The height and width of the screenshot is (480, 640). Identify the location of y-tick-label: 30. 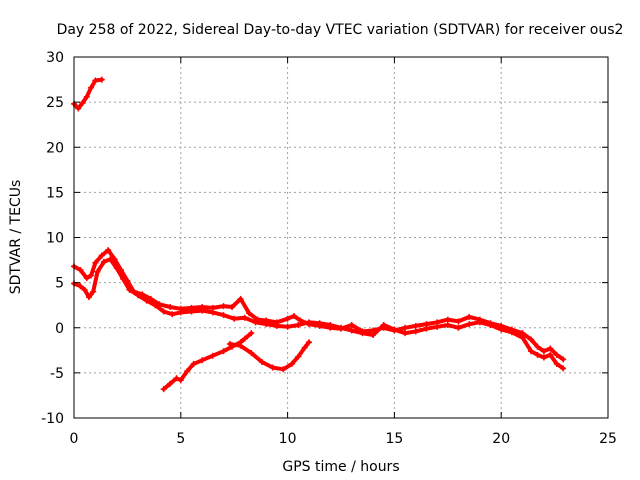
(55, 58).